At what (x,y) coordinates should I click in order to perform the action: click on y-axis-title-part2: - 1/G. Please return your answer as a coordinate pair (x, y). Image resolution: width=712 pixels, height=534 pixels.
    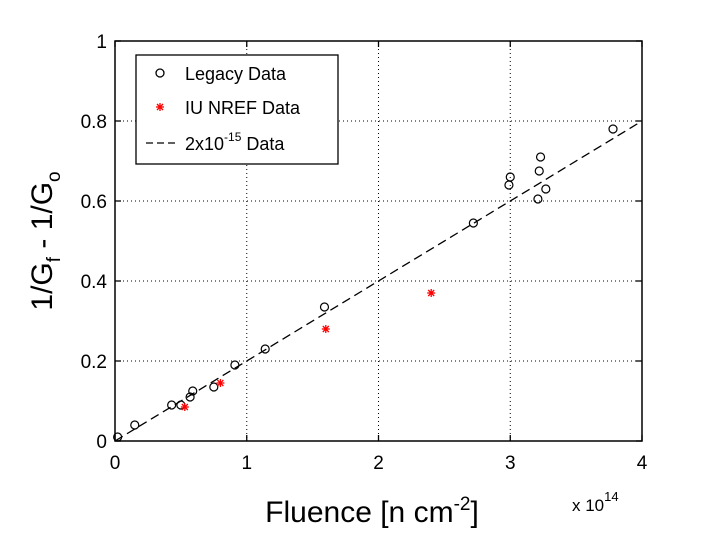
    Looking at the image, I should click on (42, 219).